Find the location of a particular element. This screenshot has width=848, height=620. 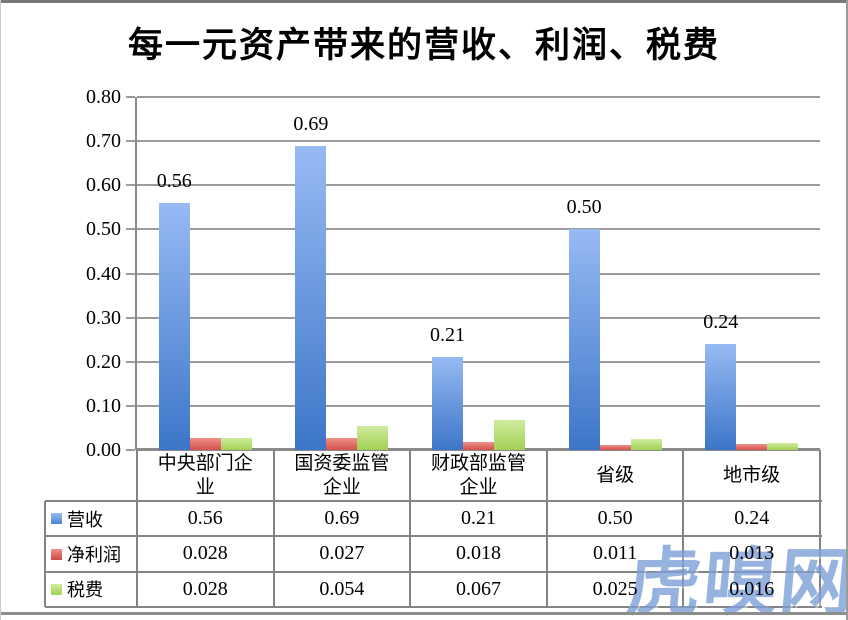

table-value: 0.24 is located at coordinates (752, 518).